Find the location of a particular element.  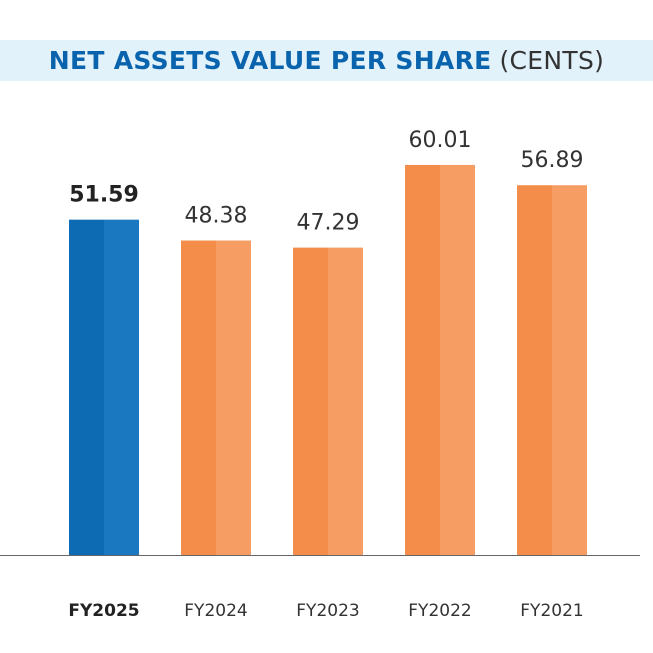

category-label: FY2023 is located at coordinates (327, 611).